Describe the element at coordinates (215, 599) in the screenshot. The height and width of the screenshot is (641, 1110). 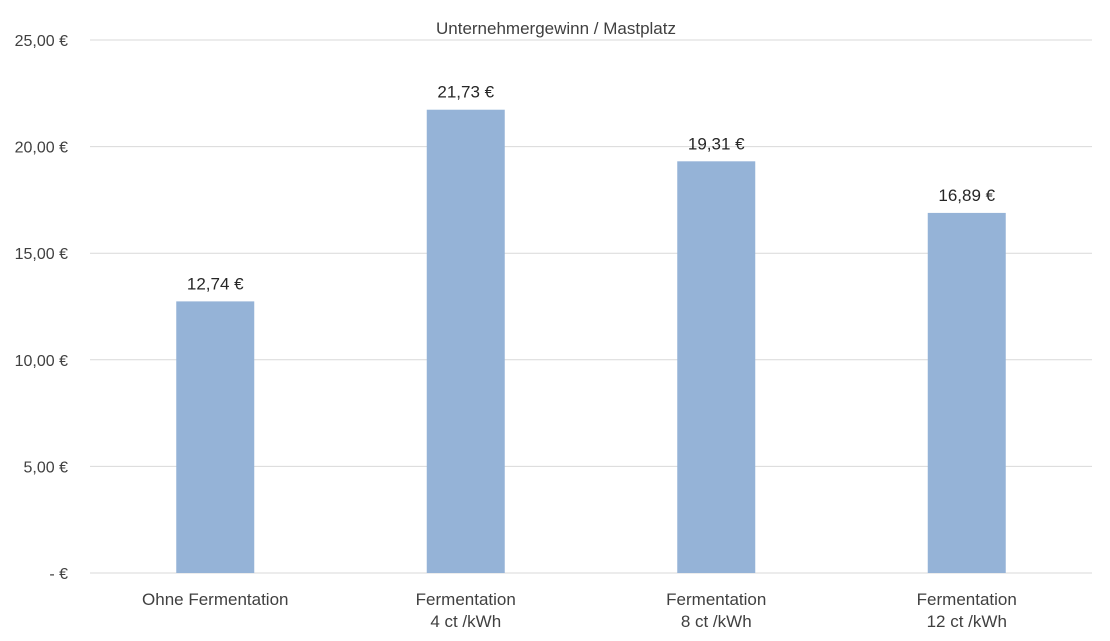
I see `category-label: Ohne Fermentation` at that location.